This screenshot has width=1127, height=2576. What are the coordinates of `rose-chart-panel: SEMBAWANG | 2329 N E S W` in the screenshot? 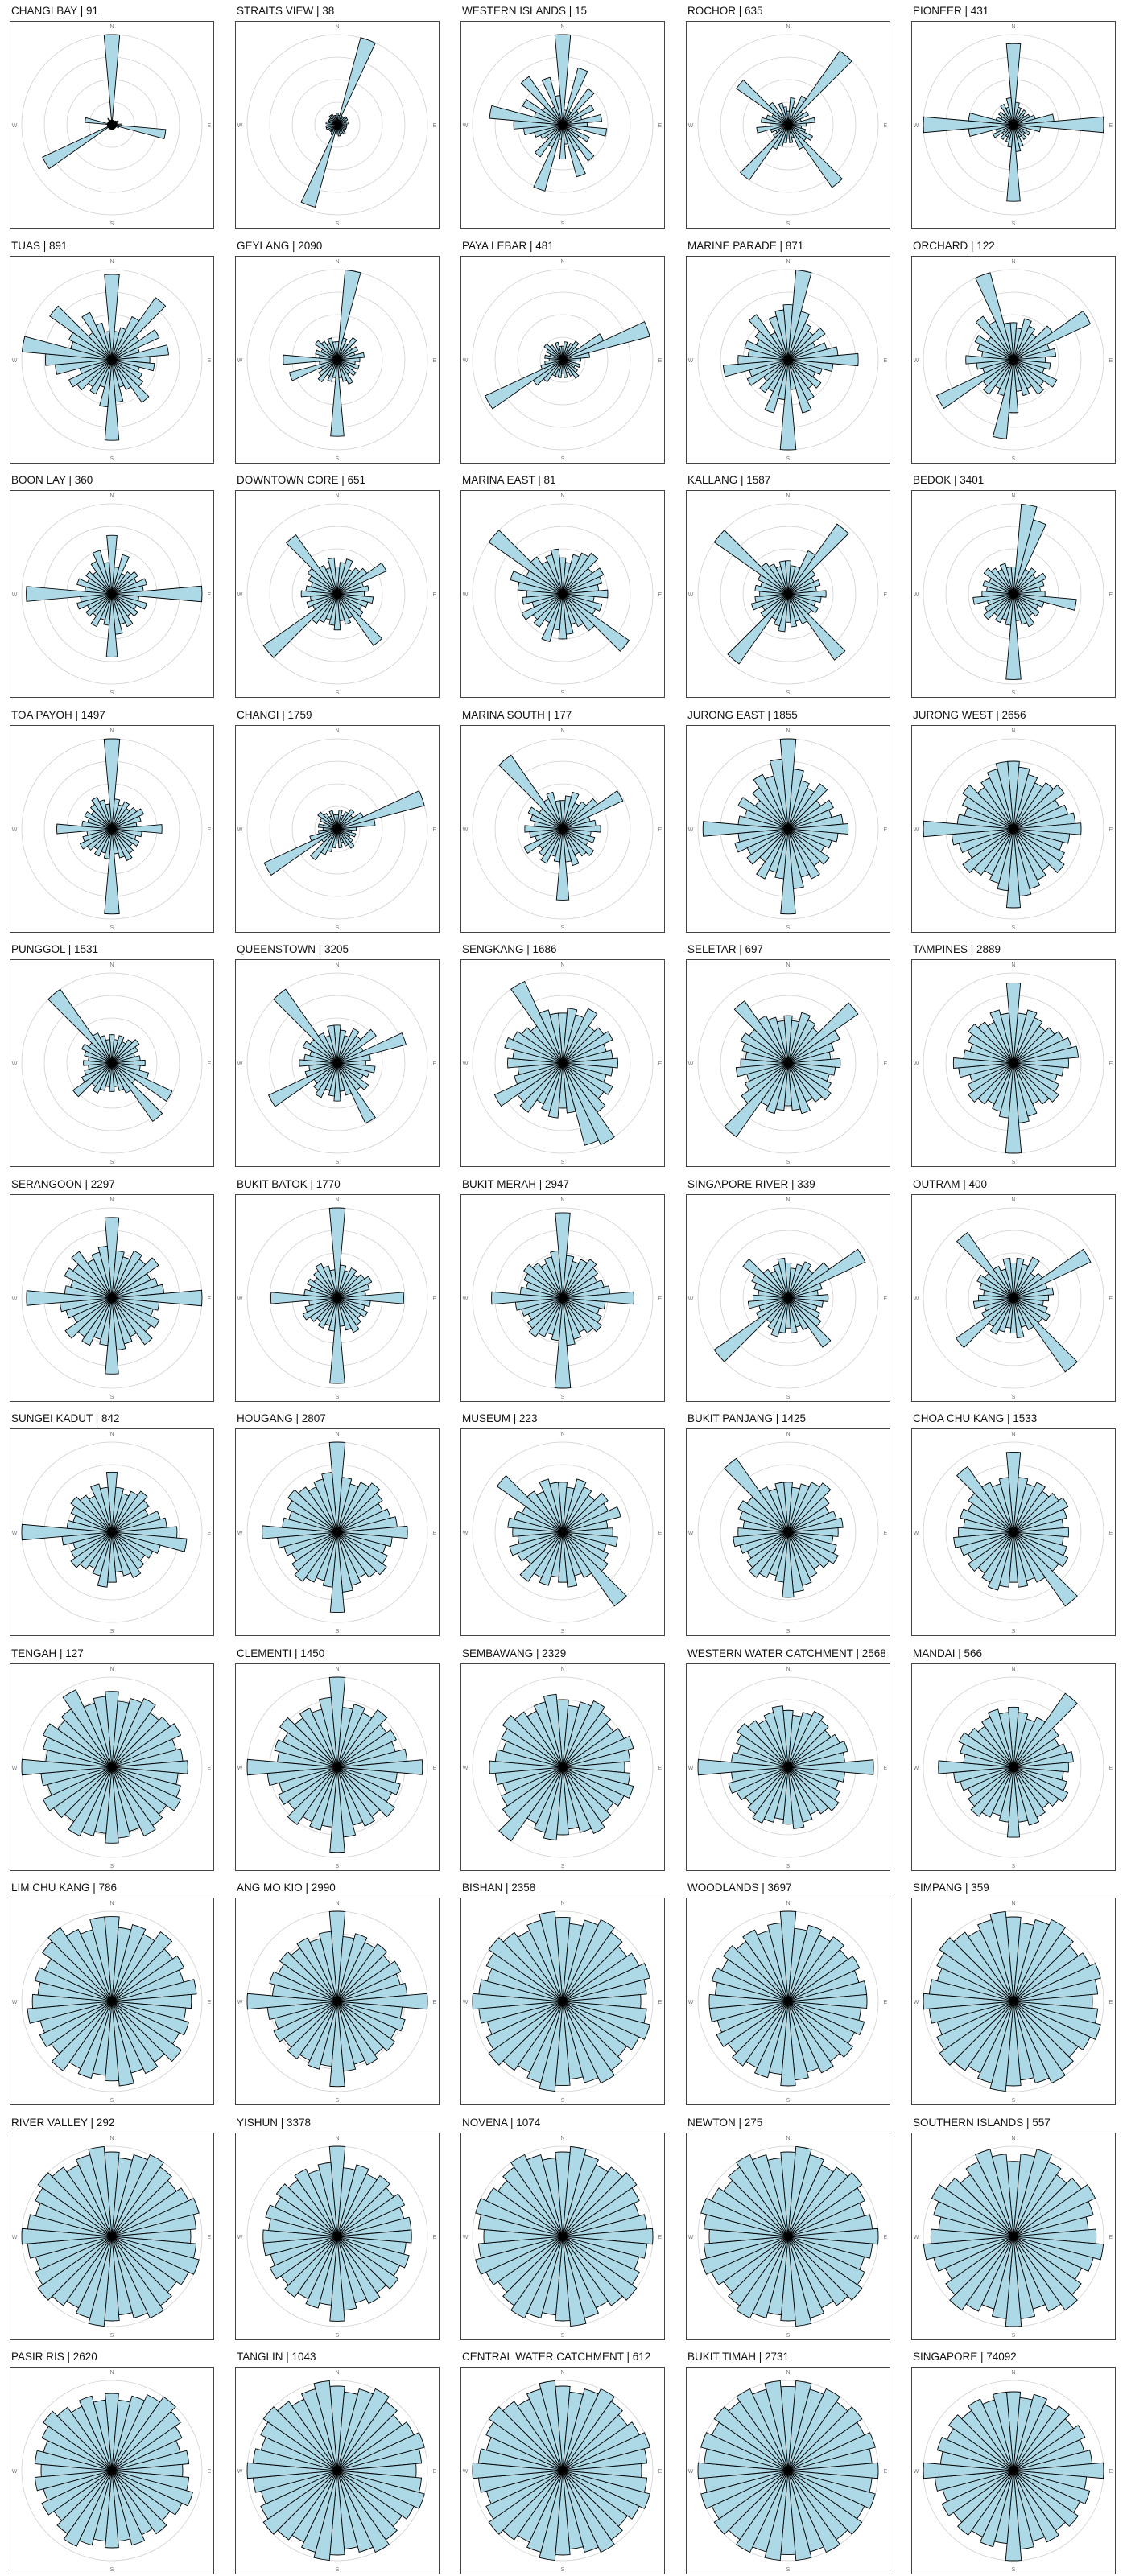 It's located at (565, 1760).